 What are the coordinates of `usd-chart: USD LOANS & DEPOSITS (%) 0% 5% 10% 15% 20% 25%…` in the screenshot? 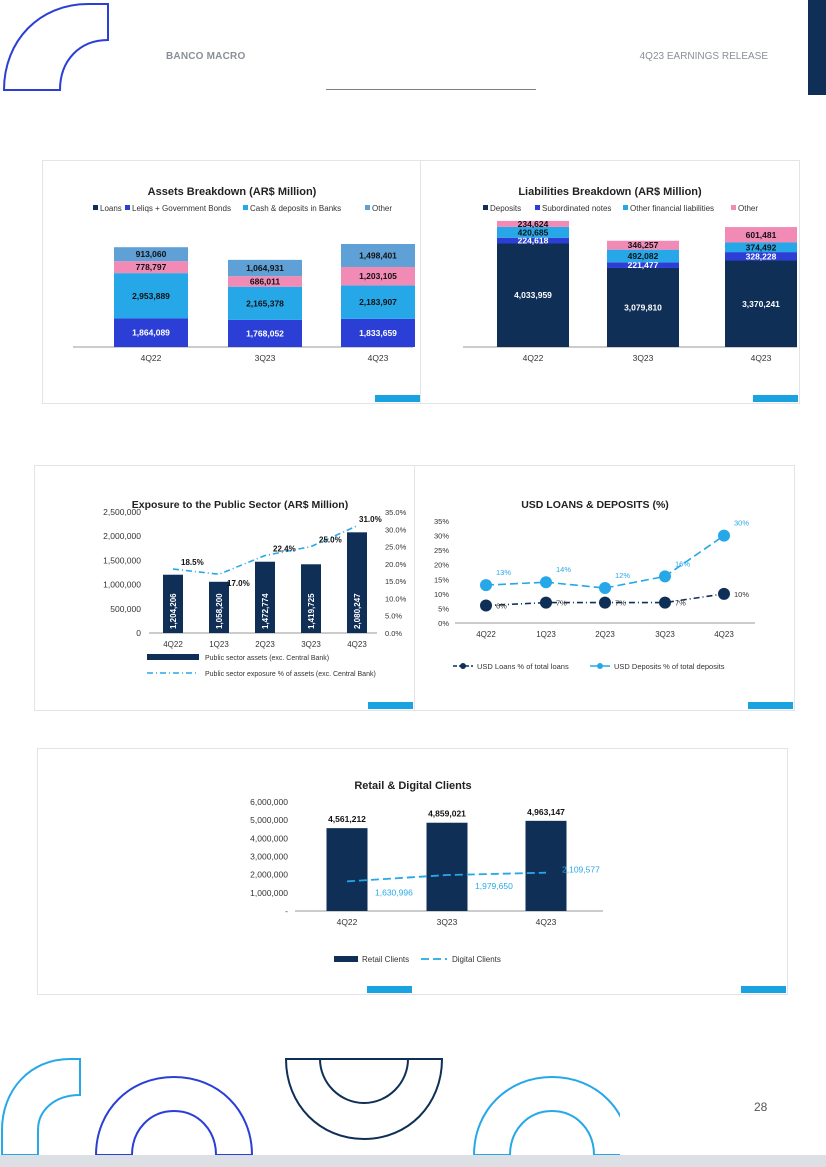 It's located at (594, 585).